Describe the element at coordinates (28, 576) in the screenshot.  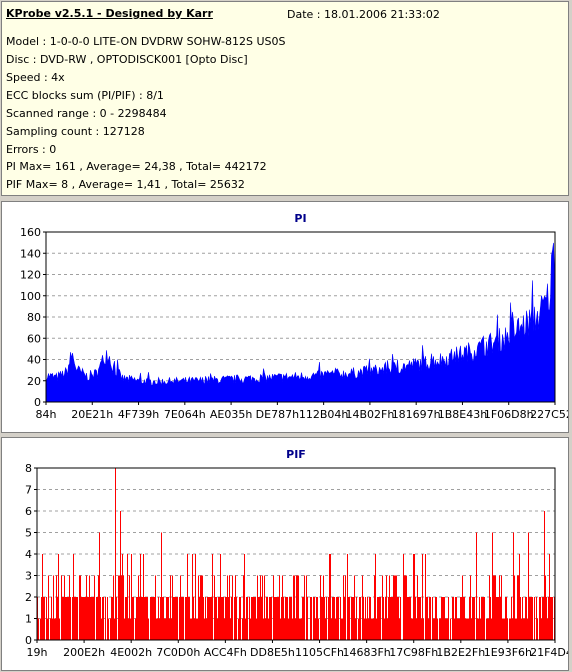
I see `y-tick-label: 3` at that location.